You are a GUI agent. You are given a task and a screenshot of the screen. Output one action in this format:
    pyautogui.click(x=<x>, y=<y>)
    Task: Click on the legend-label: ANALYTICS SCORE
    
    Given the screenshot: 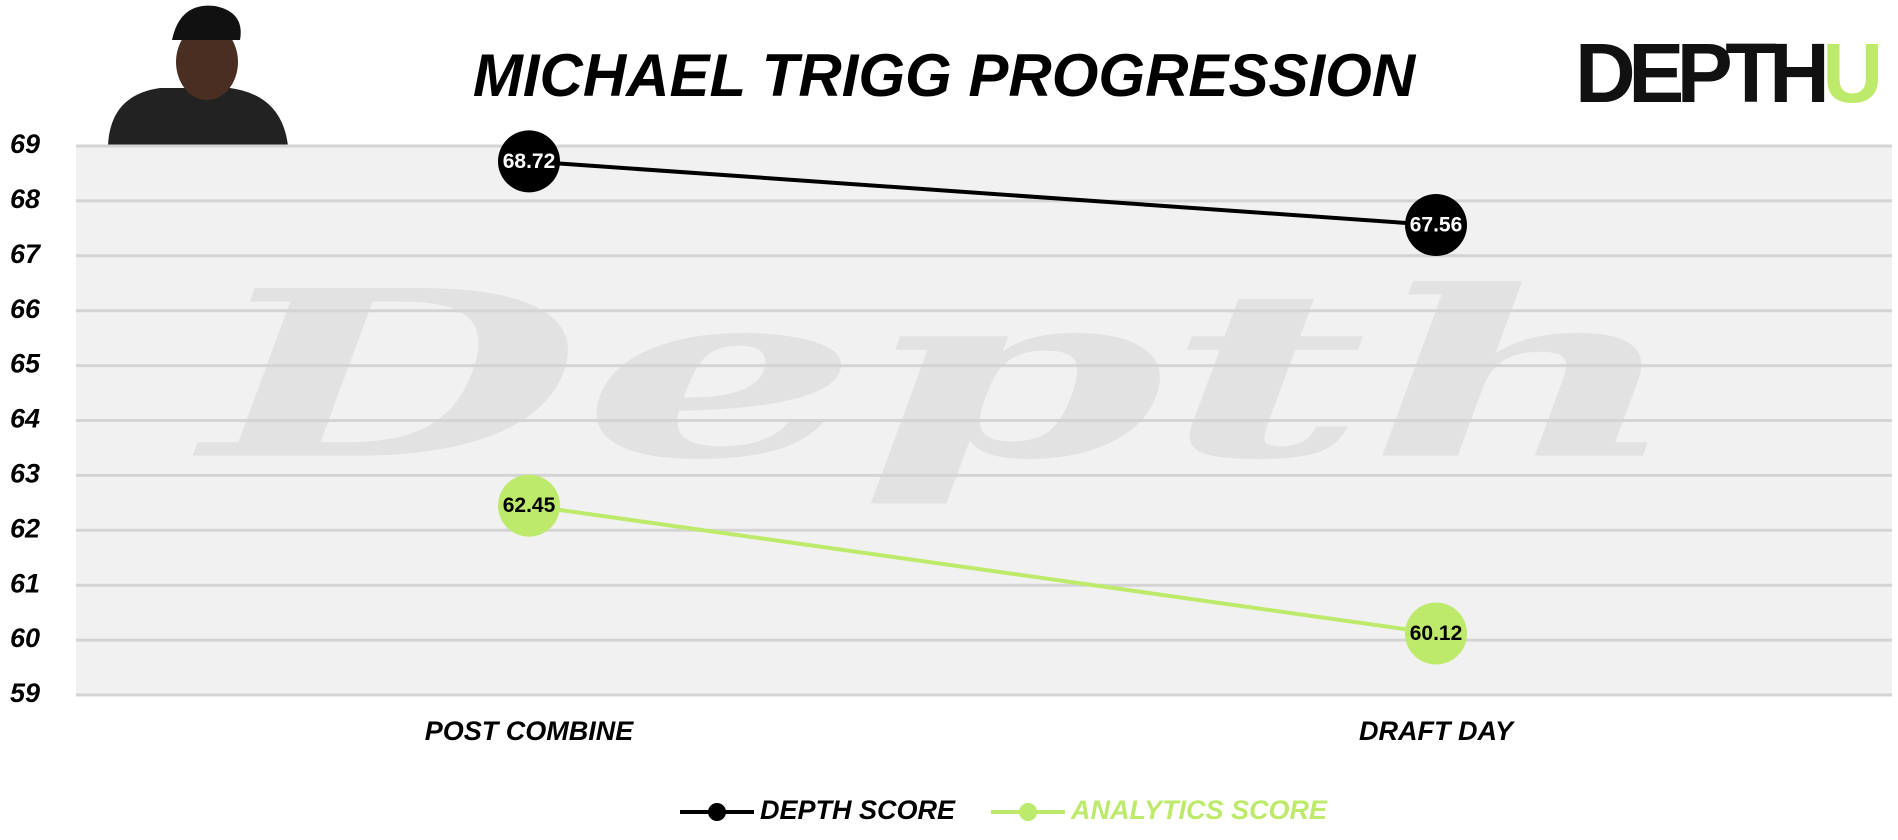 What is the action you would take?
    pyautogui.click(x=1199, y=810)
    